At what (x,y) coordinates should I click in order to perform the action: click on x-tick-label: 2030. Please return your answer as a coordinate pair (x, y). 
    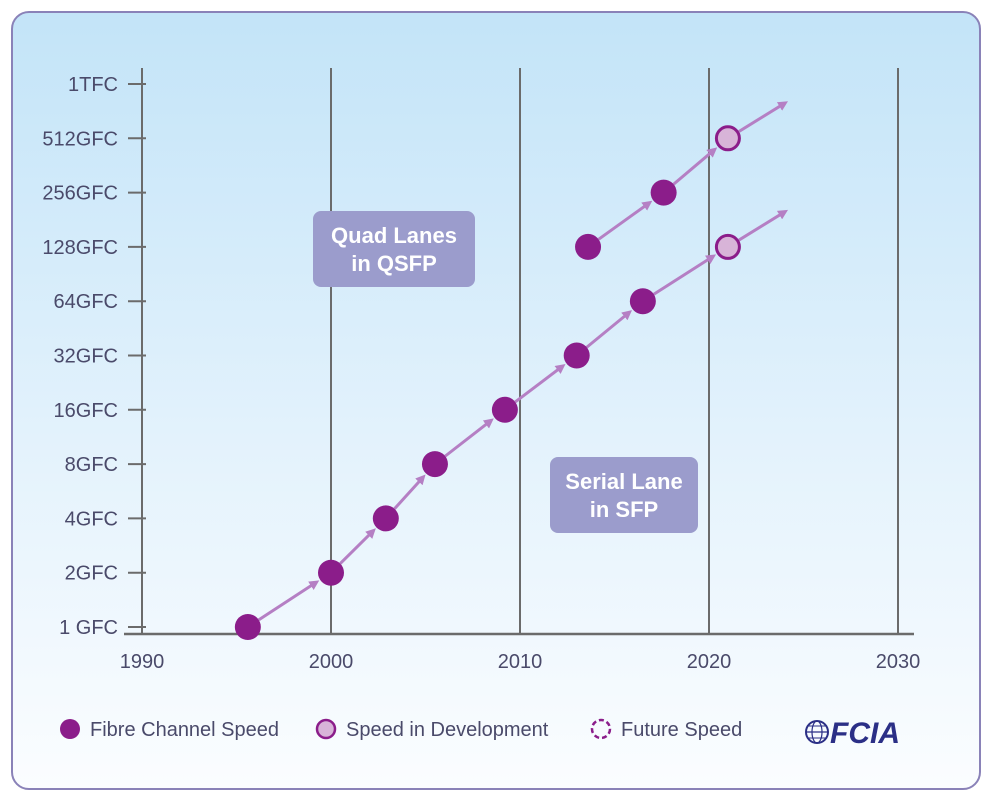
    Looking at the image, I should click on (898, 662).